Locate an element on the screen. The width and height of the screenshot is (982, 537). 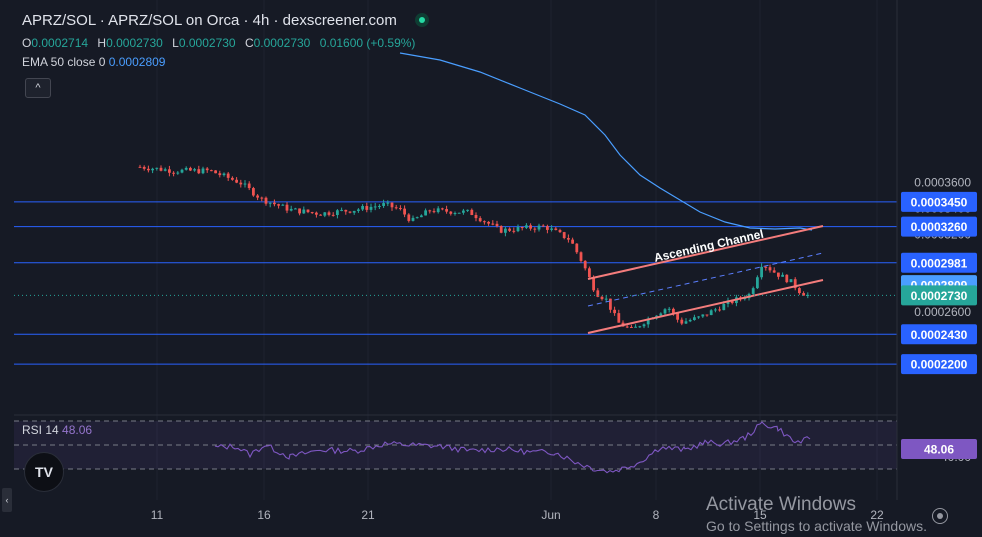
ema-readout: EMA 50 close 0 0.0002809 is located at coordinates (93, 62).